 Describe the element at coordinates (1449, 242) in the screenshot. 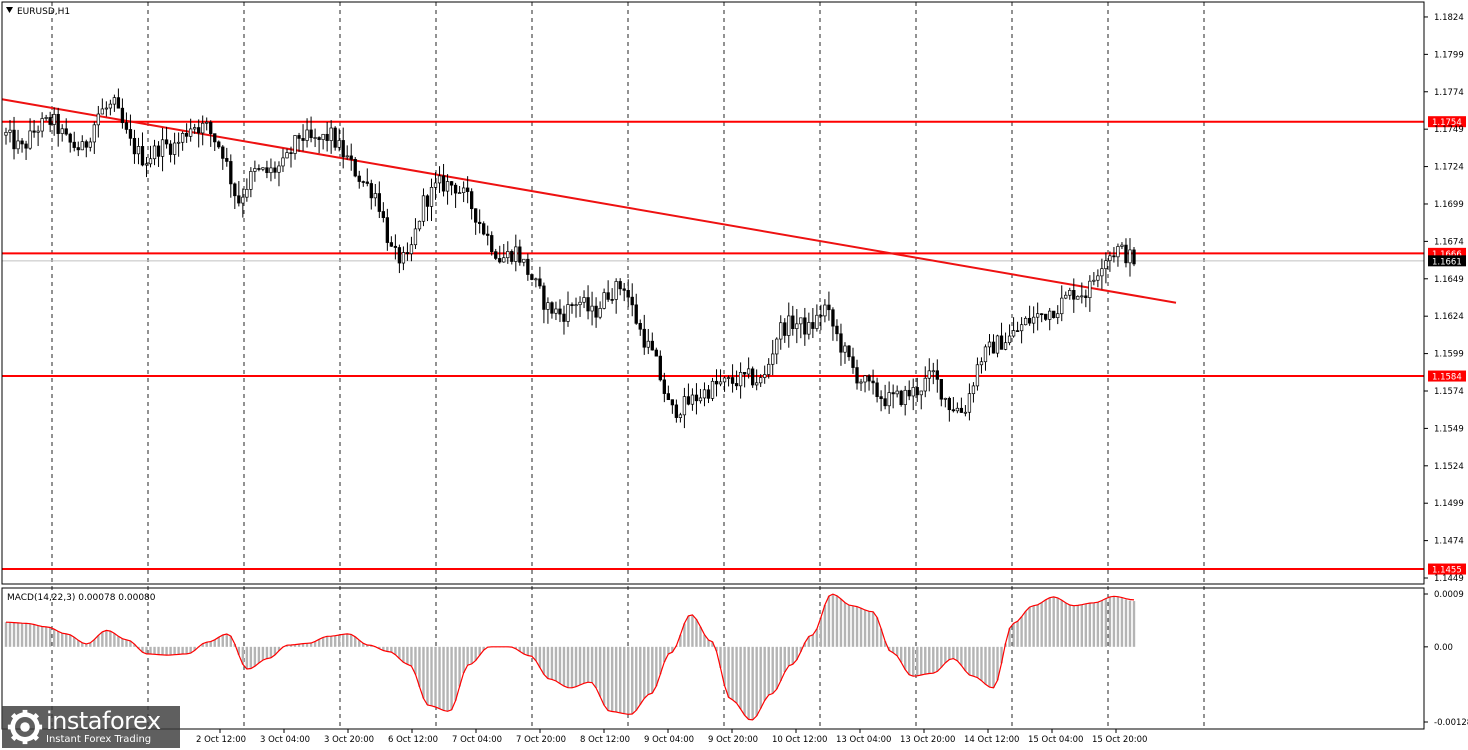

I see `price-tick-label: 1.1674` at that location.